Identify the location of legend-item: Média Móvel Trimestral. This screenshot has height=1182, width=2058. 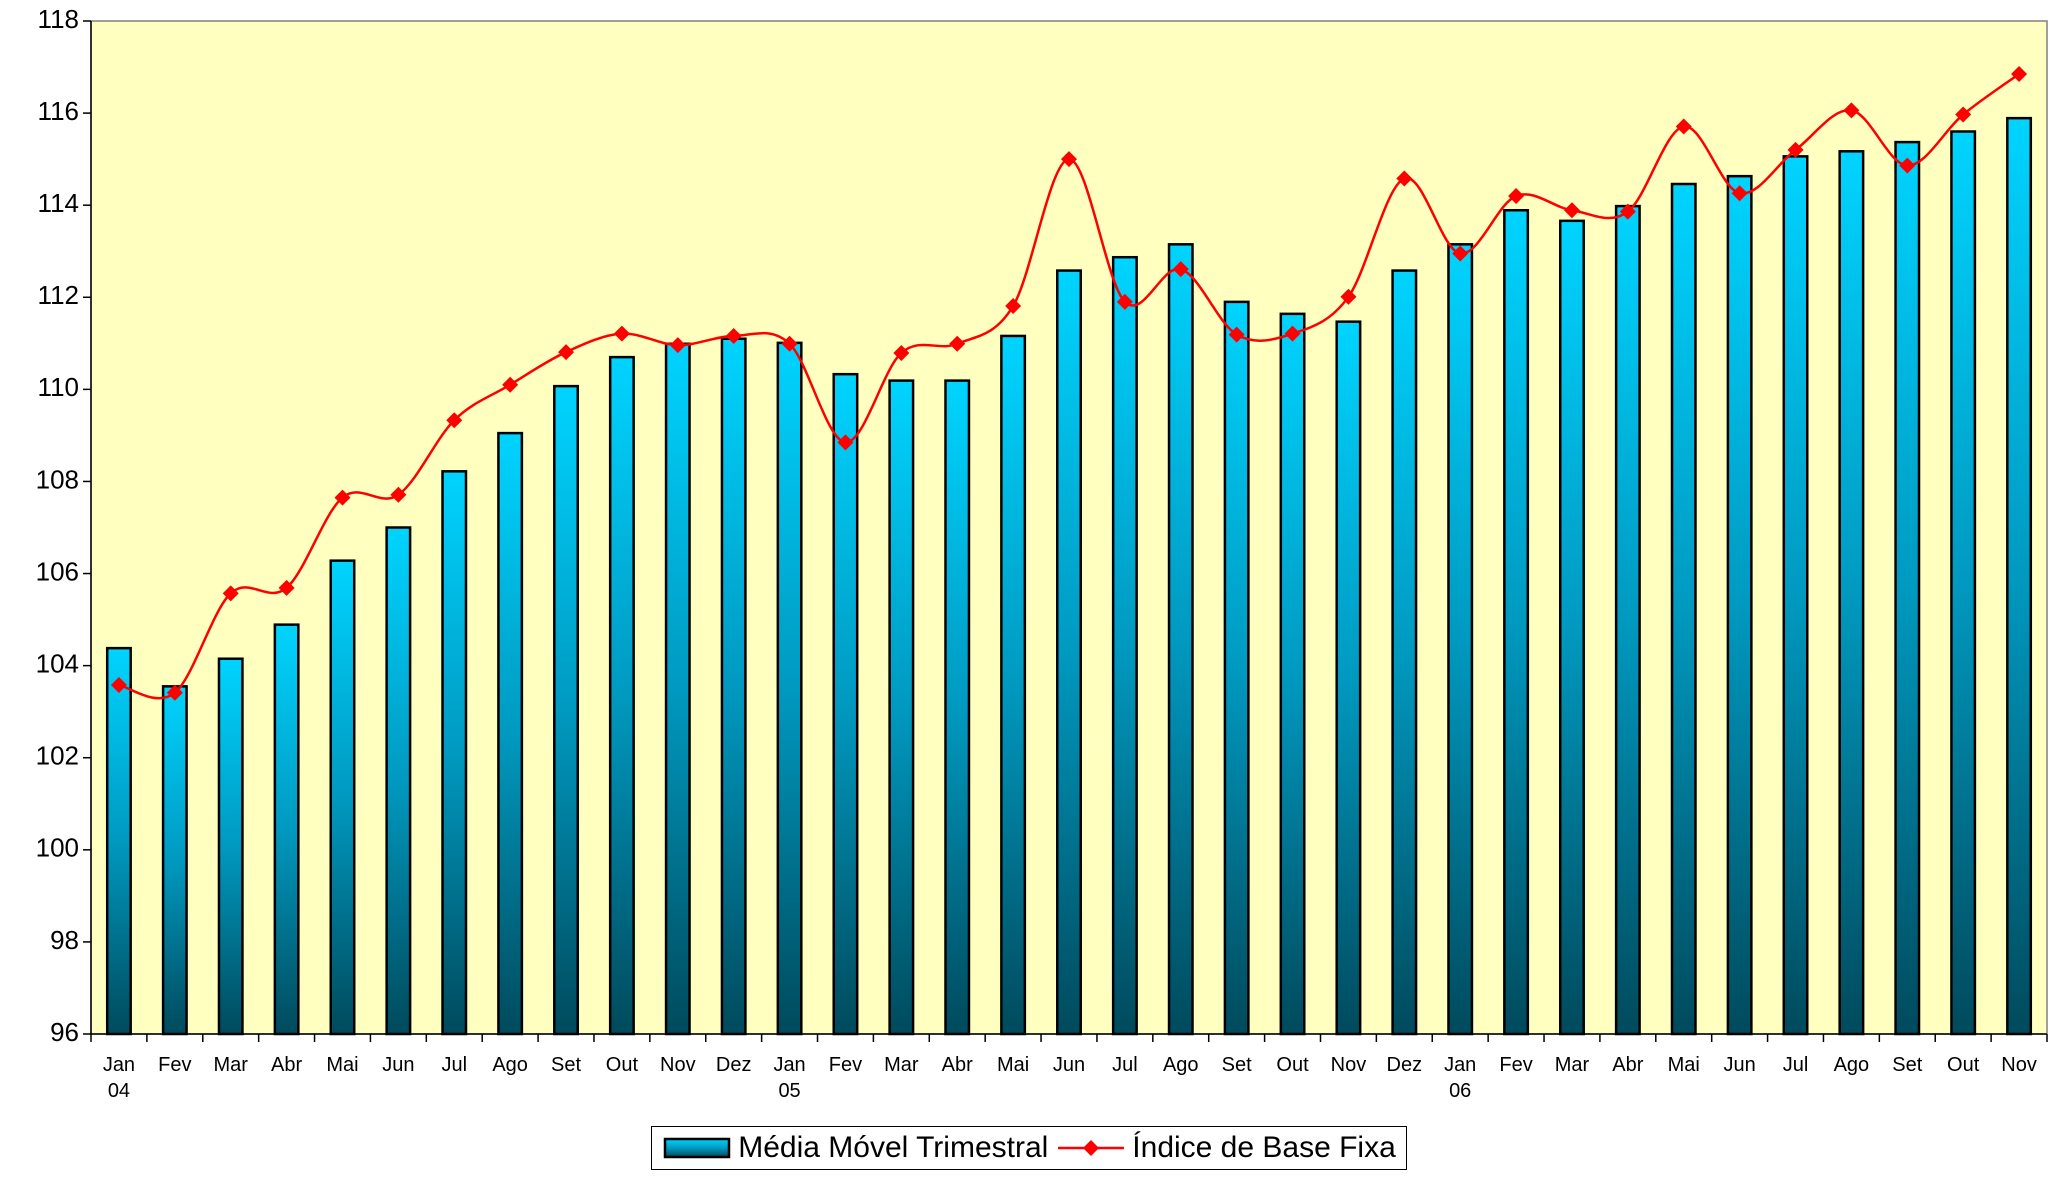
(855, 1148).